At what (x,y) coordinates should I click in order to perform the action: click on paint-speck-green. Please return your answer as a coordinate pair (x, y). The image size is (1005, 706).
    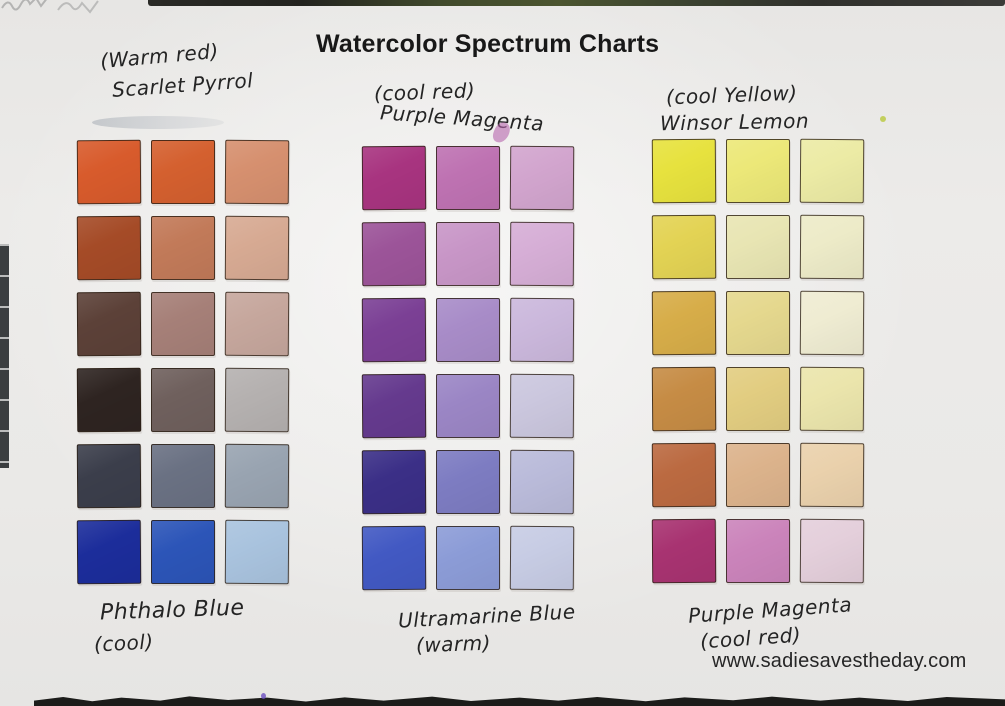
    Looking at the image, I should click on (883, 119).